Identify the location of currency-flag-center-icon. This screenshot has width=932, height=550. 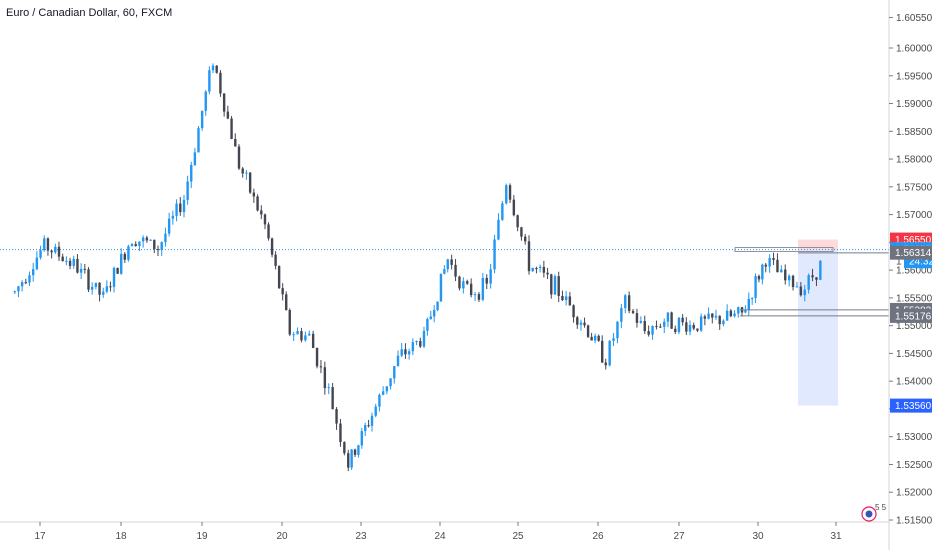
(869, 514).